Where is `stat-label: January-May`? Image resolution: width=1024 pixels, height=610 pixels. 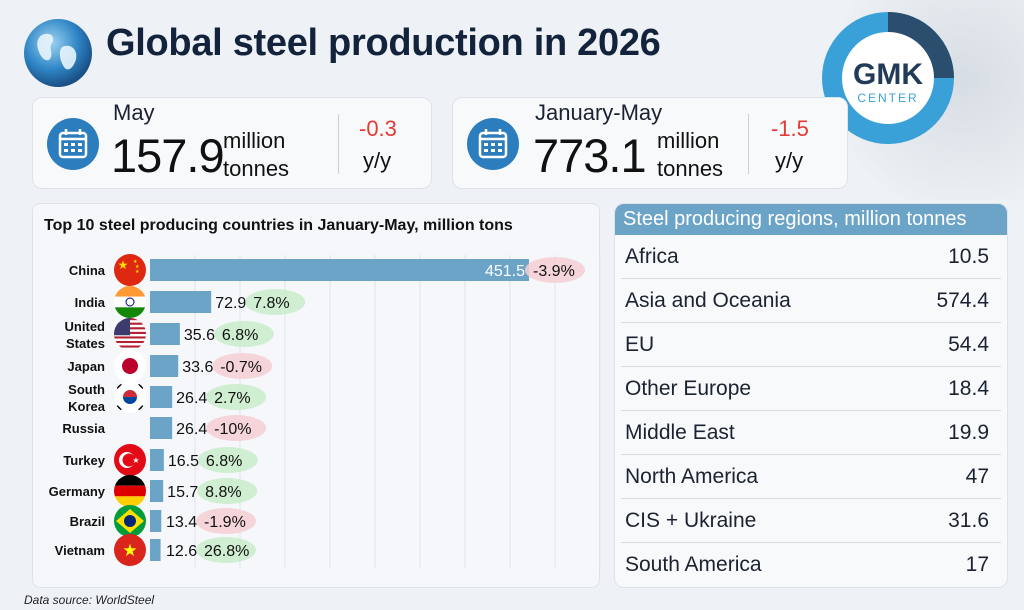 stat-label: January-May is located at coordinates (599, 112).